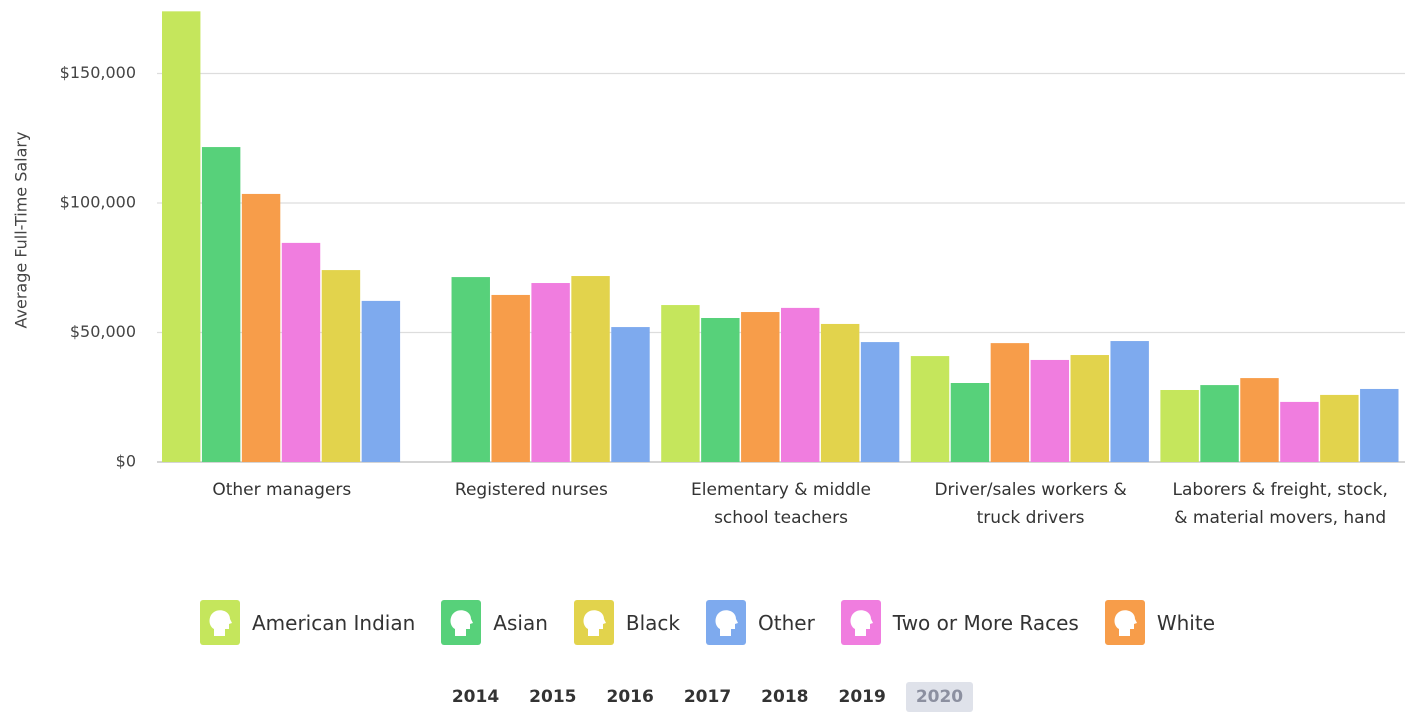  I want to click on year-selector: 2014 2015 2016 2017 2018 2019 2020, so click(707, 697).